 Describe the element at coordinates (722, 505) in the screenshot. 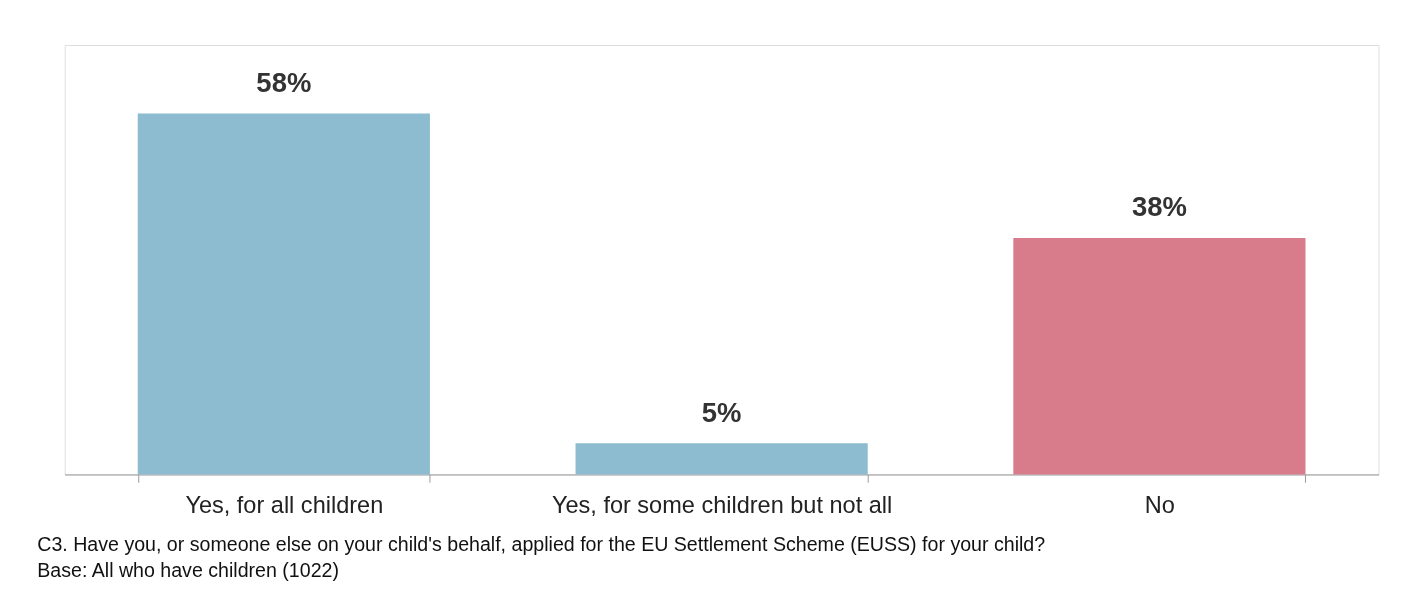

I see `x-tick-label: Yes, for some children but not all` at that location.